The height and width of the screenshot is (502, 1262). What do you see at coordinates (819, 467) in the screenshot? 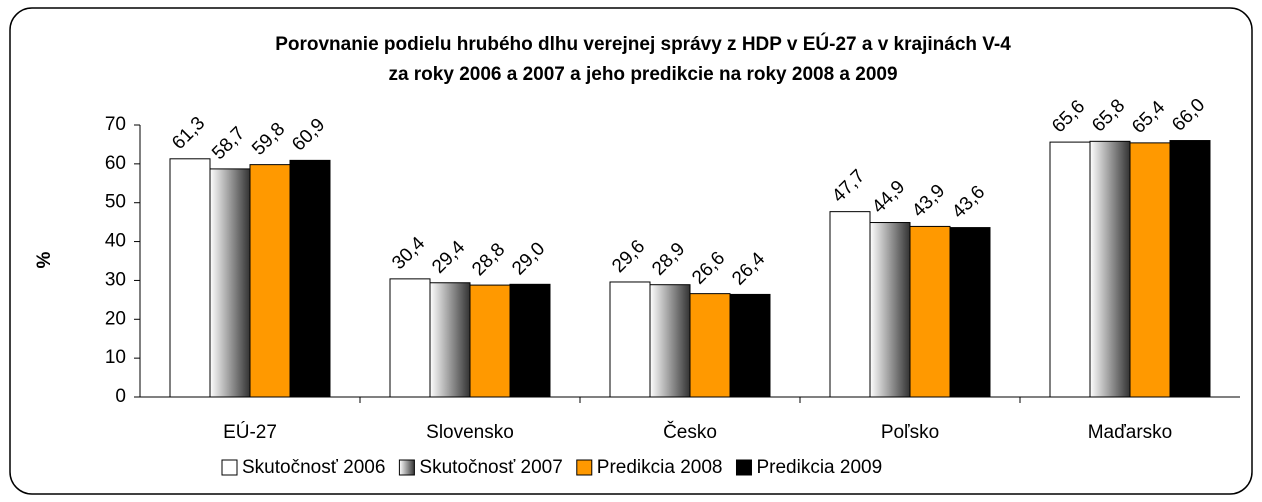
I see `legend-label: Predikcia 2009` at bounding box center [819, 467].